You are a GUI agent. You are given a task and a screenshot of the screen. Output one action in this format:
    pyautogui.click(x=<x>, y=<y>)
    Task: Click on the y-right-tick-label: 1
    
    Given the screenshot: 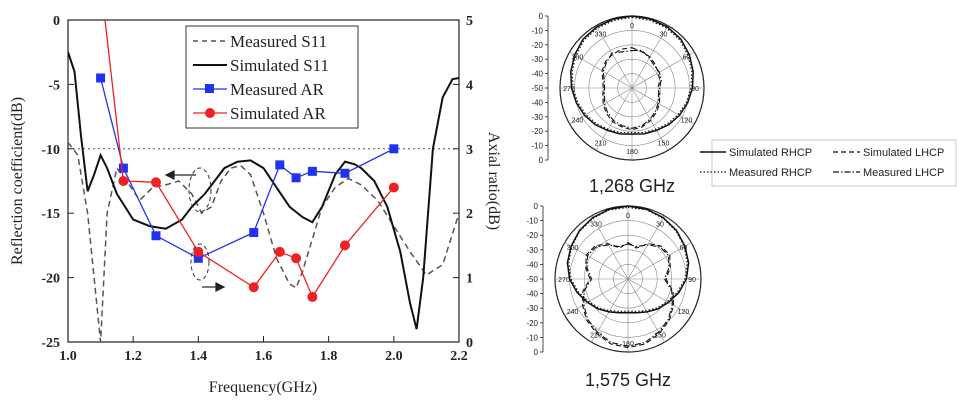 What is the action you would take?
    pyautogui.click(x=469, y=279)
    